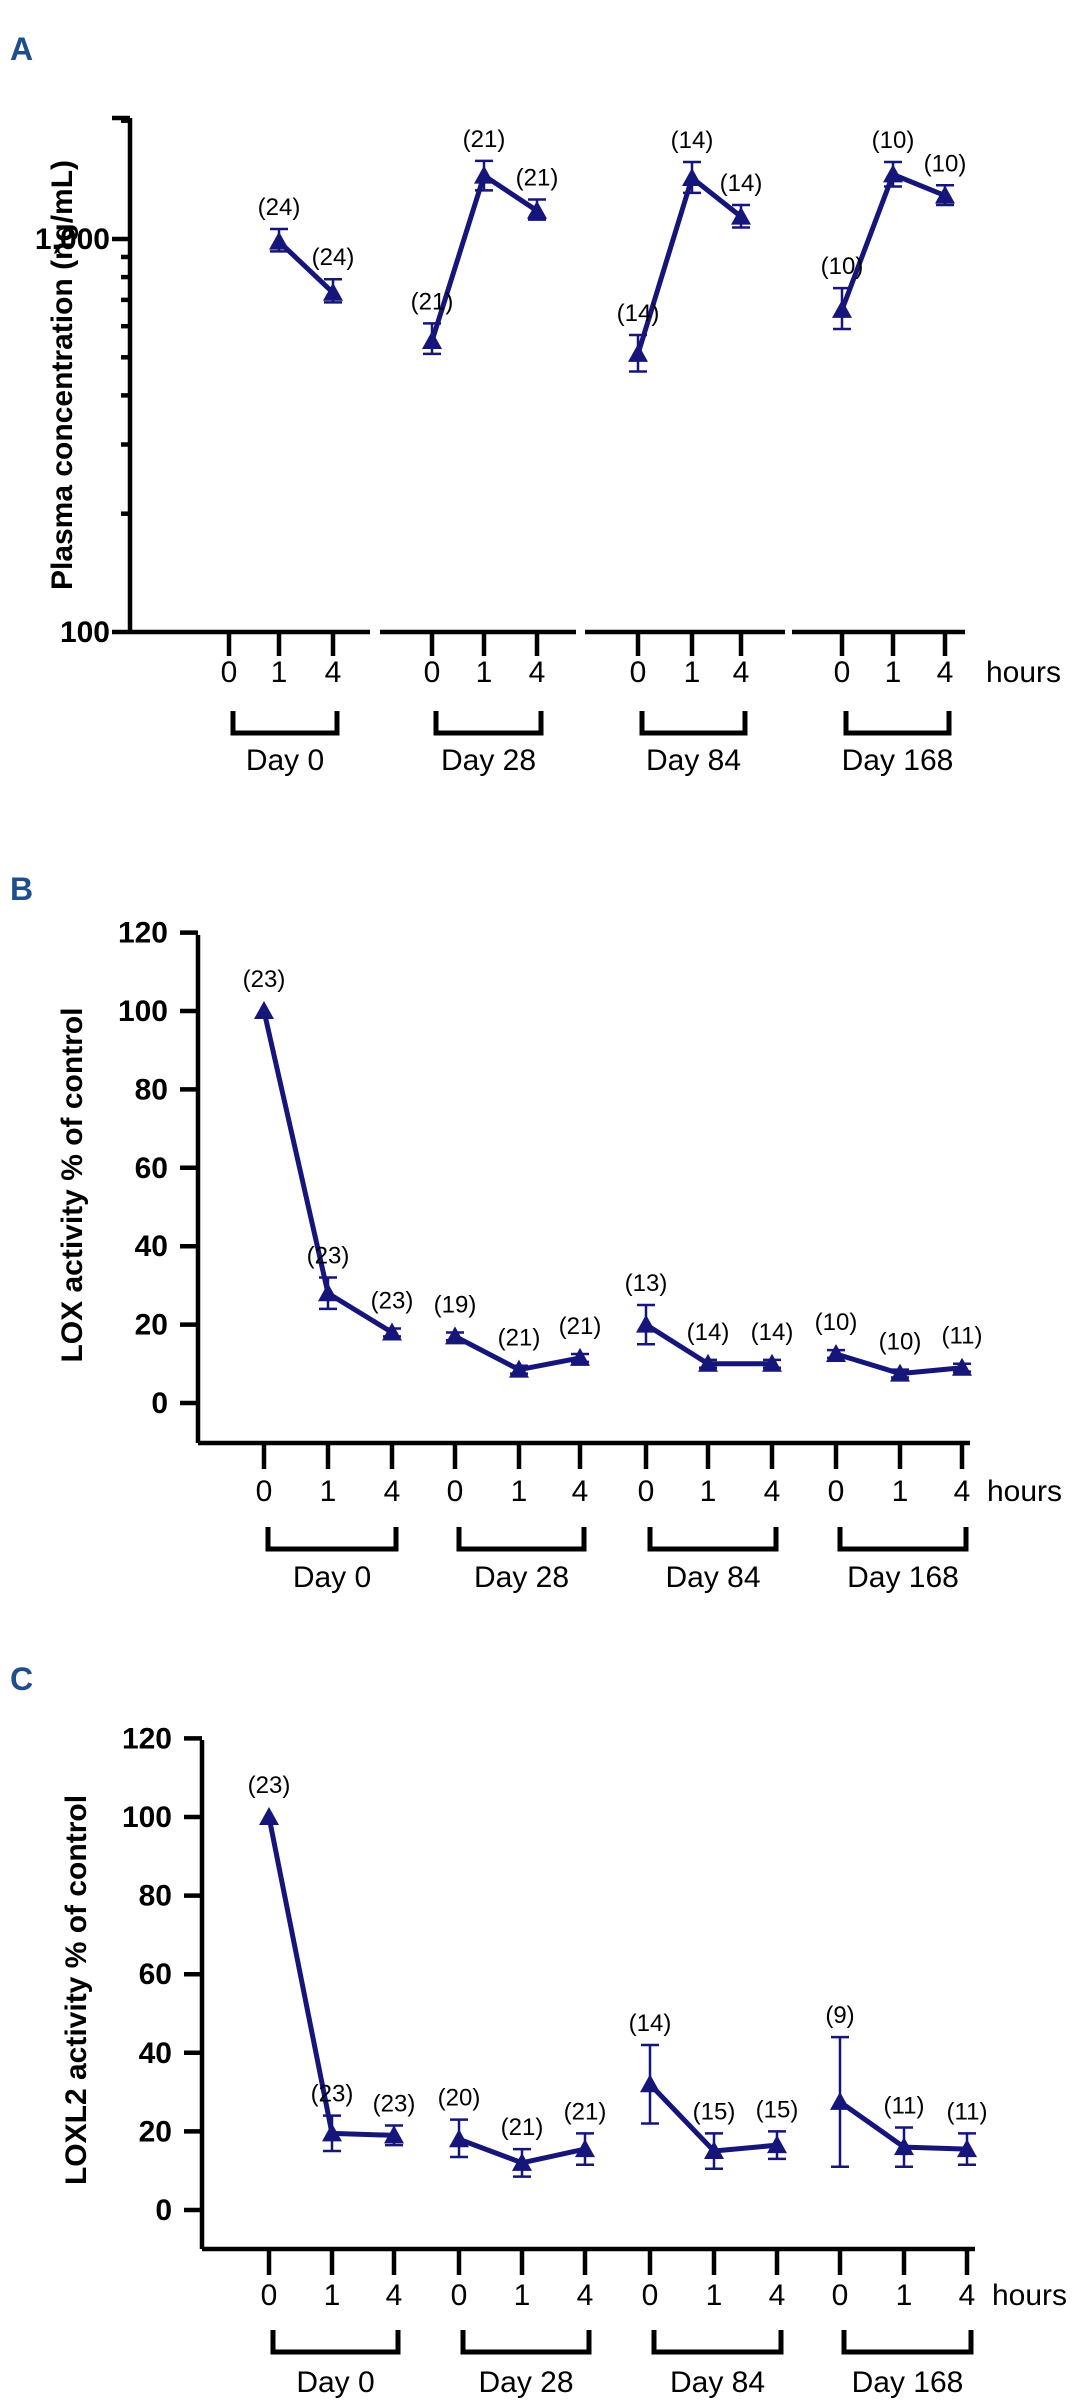 The image size is (1088, 2405). Describe the element at coordinates (459, 2098) in the screenshot. I see `panel-c-n-label: (20)` at that location.